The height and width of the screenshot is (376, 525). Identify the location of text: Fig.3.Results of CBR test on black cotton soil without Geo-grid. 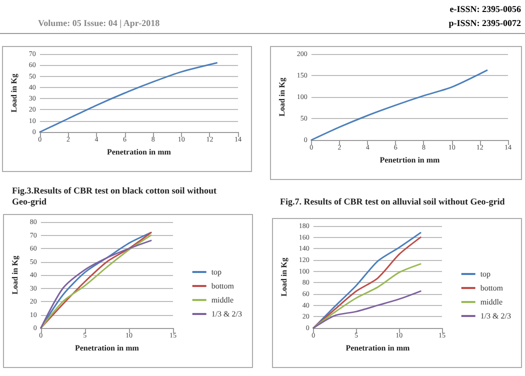
(115, 196).